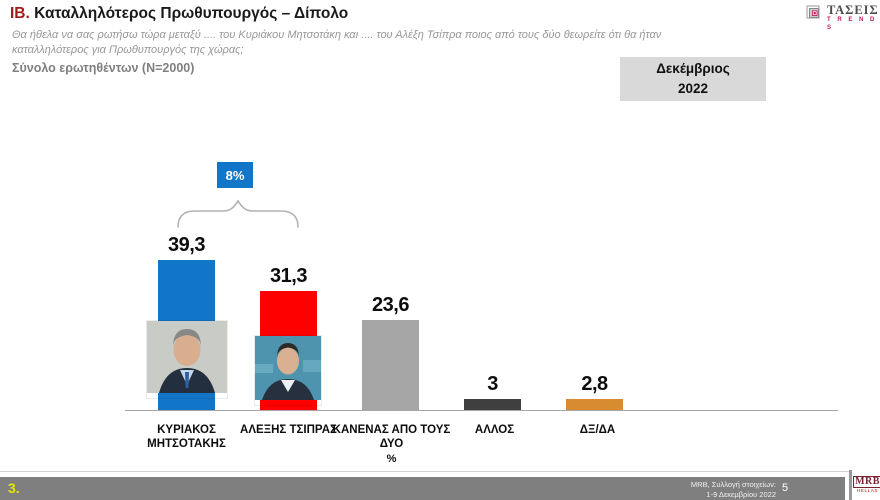  Describe the element at coordinates (492, 404) in the screenshot. I see `bar-other` at that location.